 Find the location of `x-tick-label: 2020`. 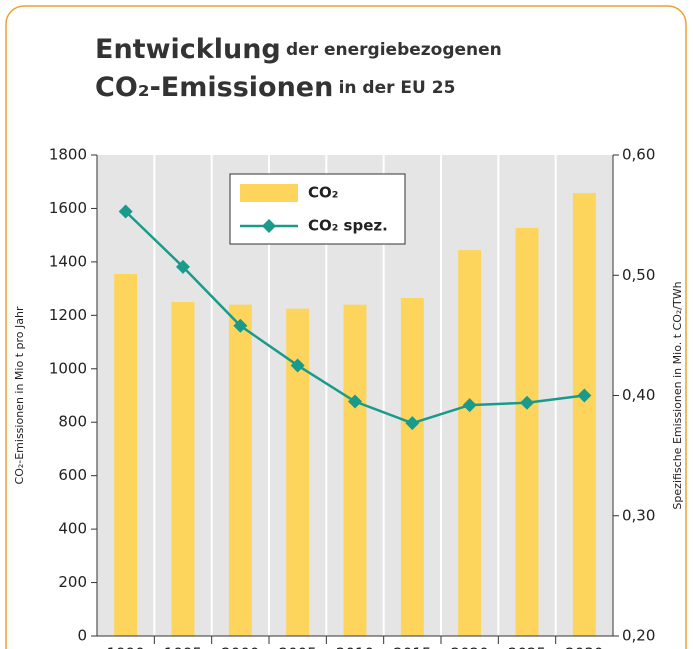

x-tick-label: 2020 is located at coordinates (470, 647).